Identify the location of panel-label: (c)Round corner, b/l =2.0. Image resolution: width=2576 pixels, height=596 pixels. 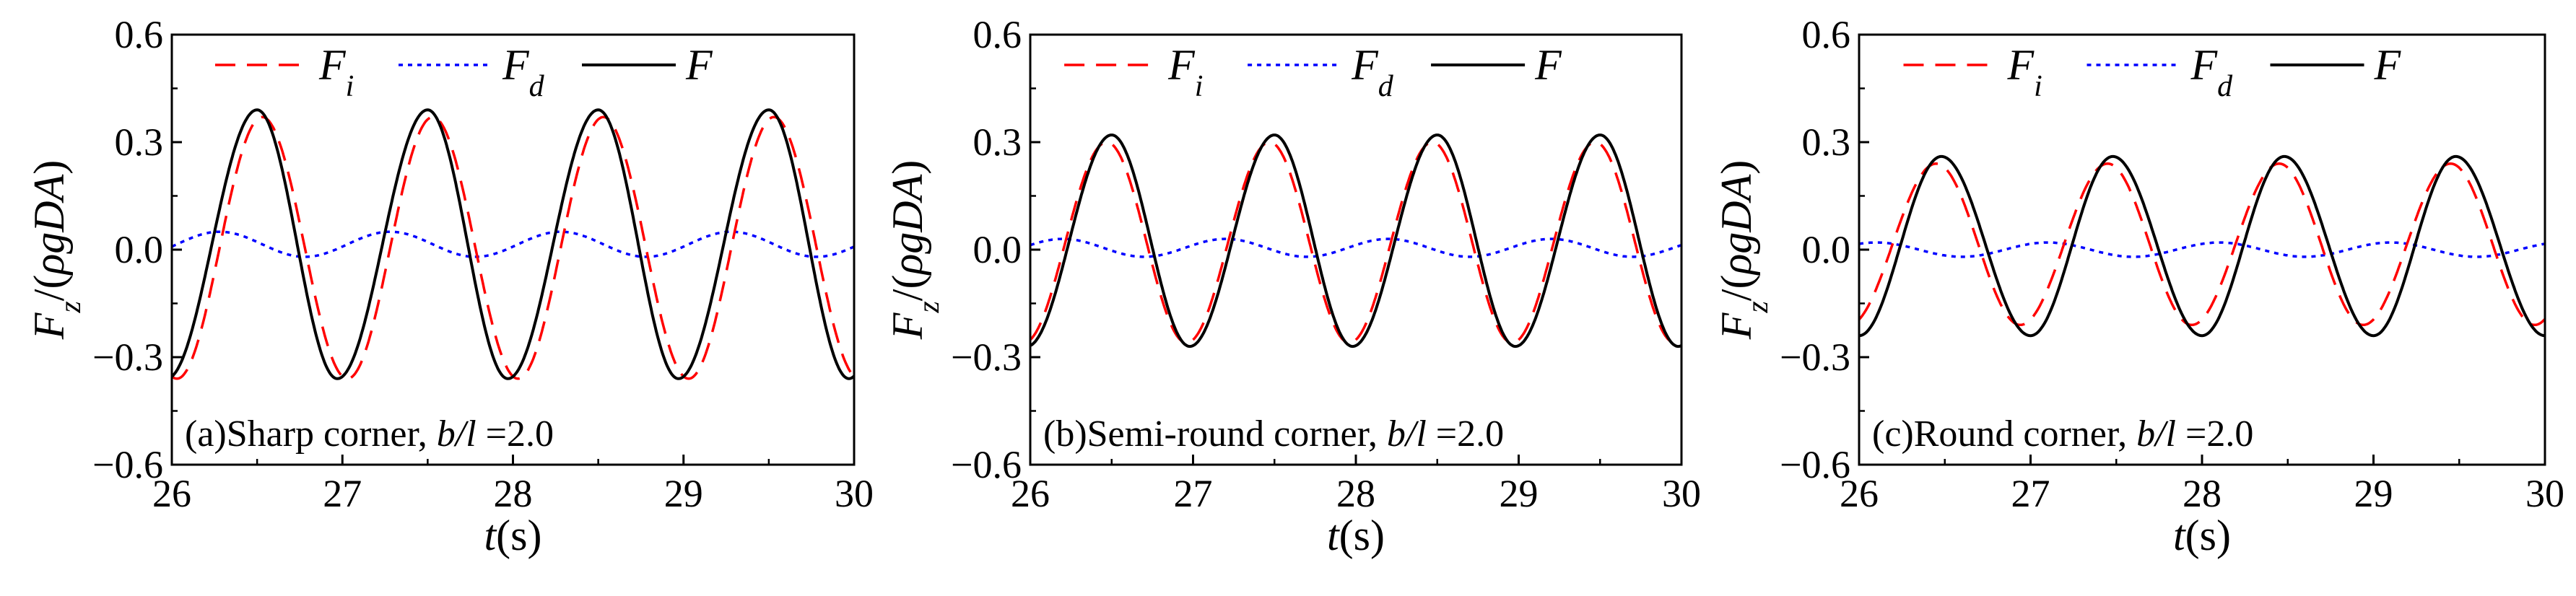
(2062, 434).